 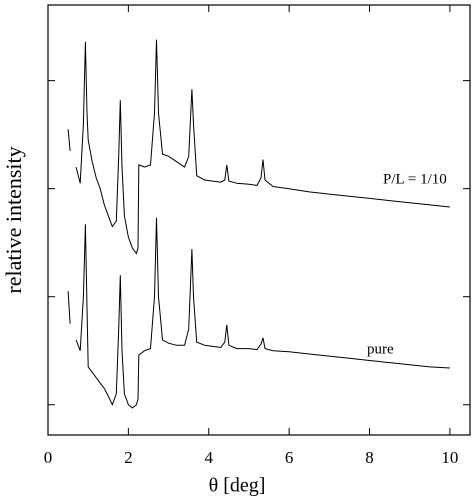 I want to click on x-tick-label: 10, so click(x=449, y=457).